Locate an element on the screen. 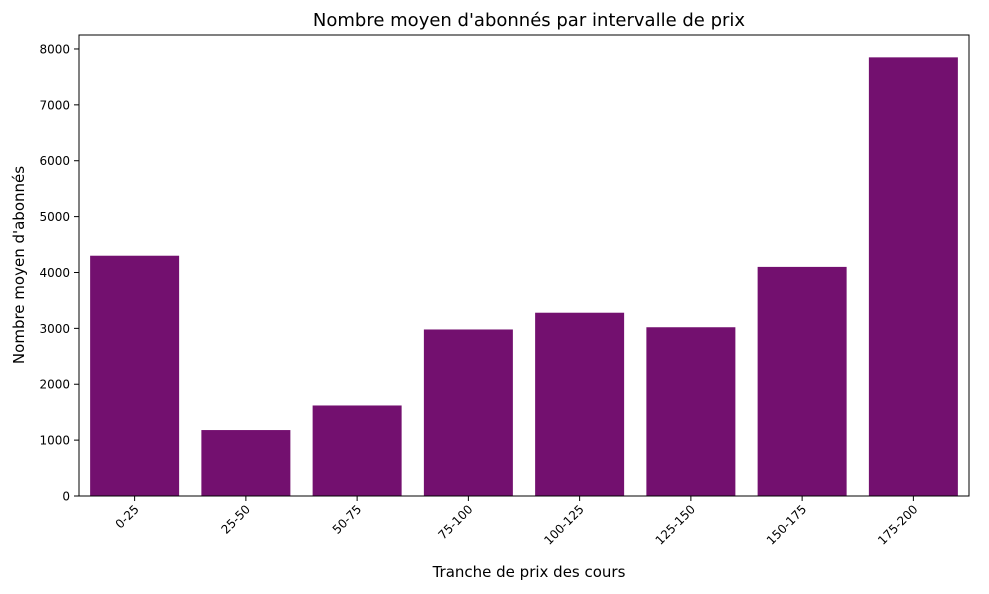  y-axis-ticks: 0 1000 2000 3000 4000 5000 6000 7000 8000 is located at coordinates (59, 273).